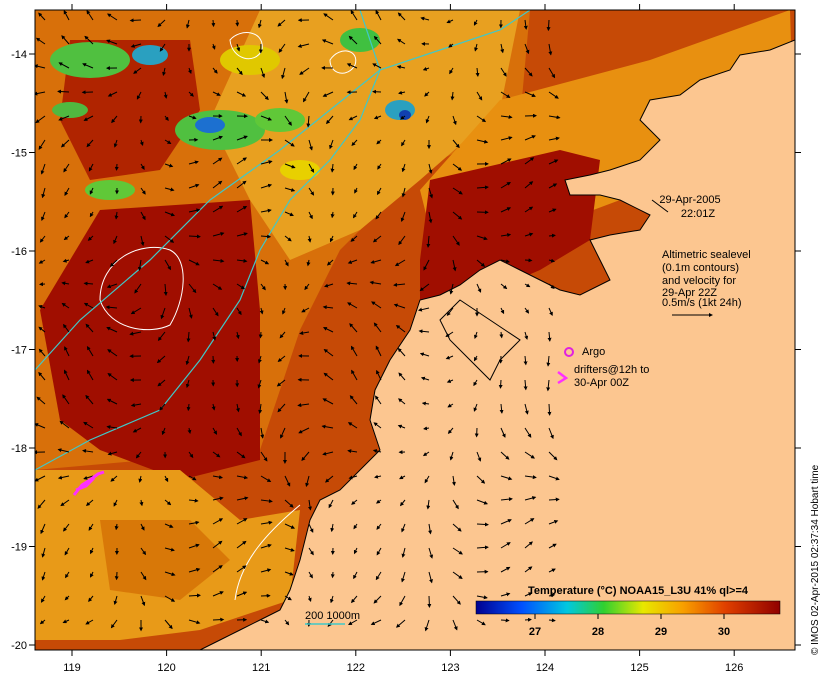  Describe the element at coordinates (734, 668) in the screenshot. I see `x-tick-label: 126` at that location.